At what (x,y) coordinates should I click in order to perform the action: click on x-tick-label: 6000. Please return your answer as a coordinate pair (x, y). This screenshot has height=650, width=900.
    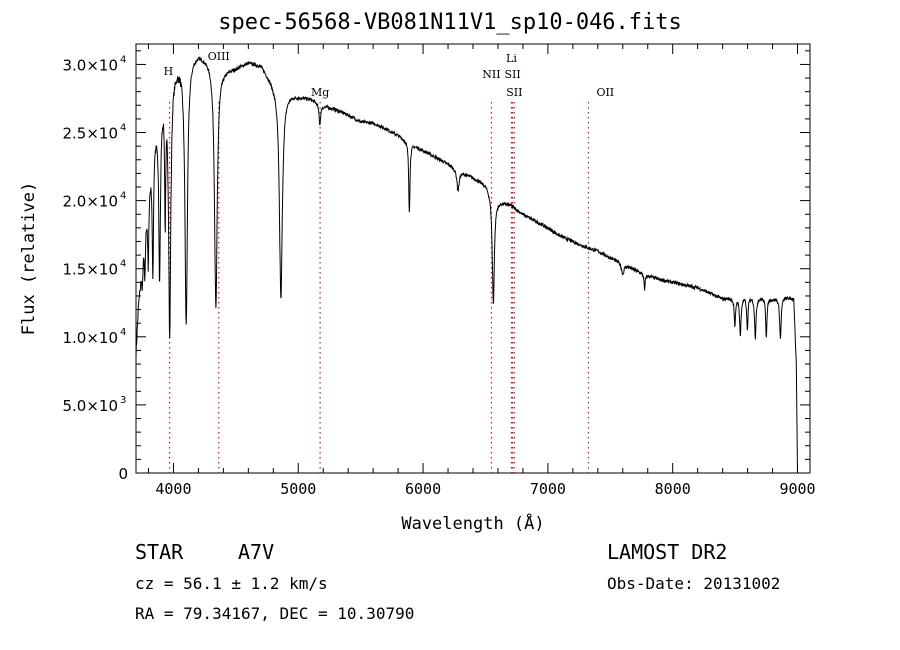
    Looking at the image, I should click on (423, 489).